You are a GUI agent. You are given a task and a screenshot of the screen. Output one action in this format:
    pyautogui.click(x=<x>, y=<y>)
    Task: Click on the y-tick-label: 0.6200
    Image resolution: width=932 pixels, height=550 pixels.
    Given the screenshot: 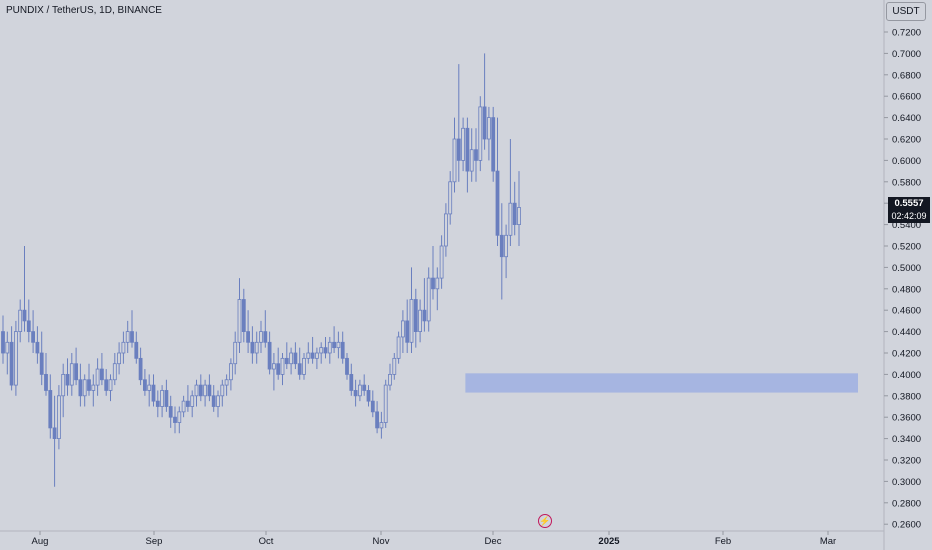 What is the action you would take?
    pyautogui.click(x=906, y=140)
    